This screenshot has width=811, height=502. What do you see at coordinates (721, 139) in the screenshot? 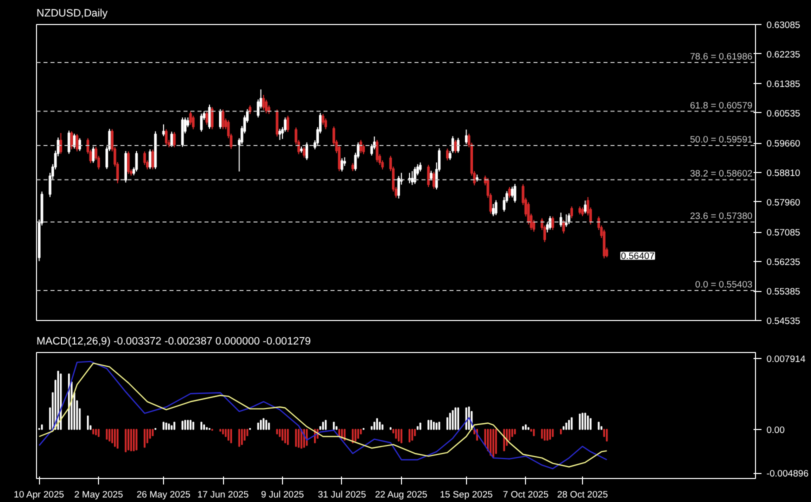
I see `ref-line-label: 50.0 = 0.59591` at bounding box center [721, 139].